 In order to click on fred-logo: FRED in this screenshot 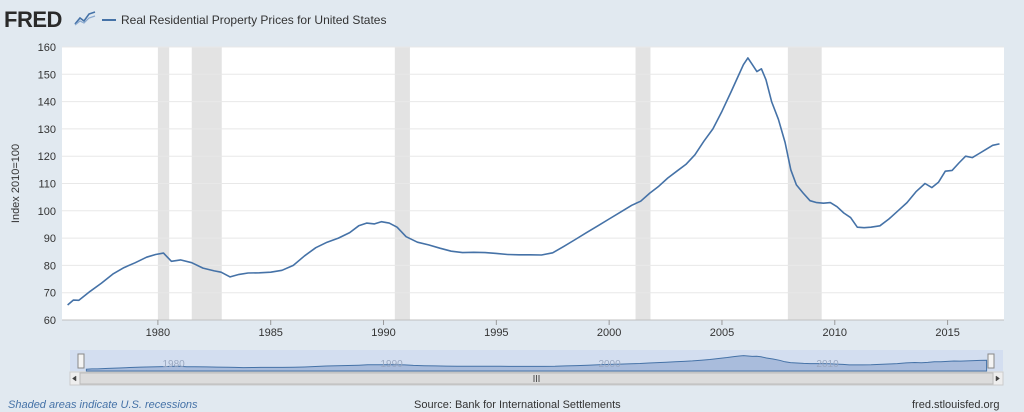, I will do `click(33, 19)`.